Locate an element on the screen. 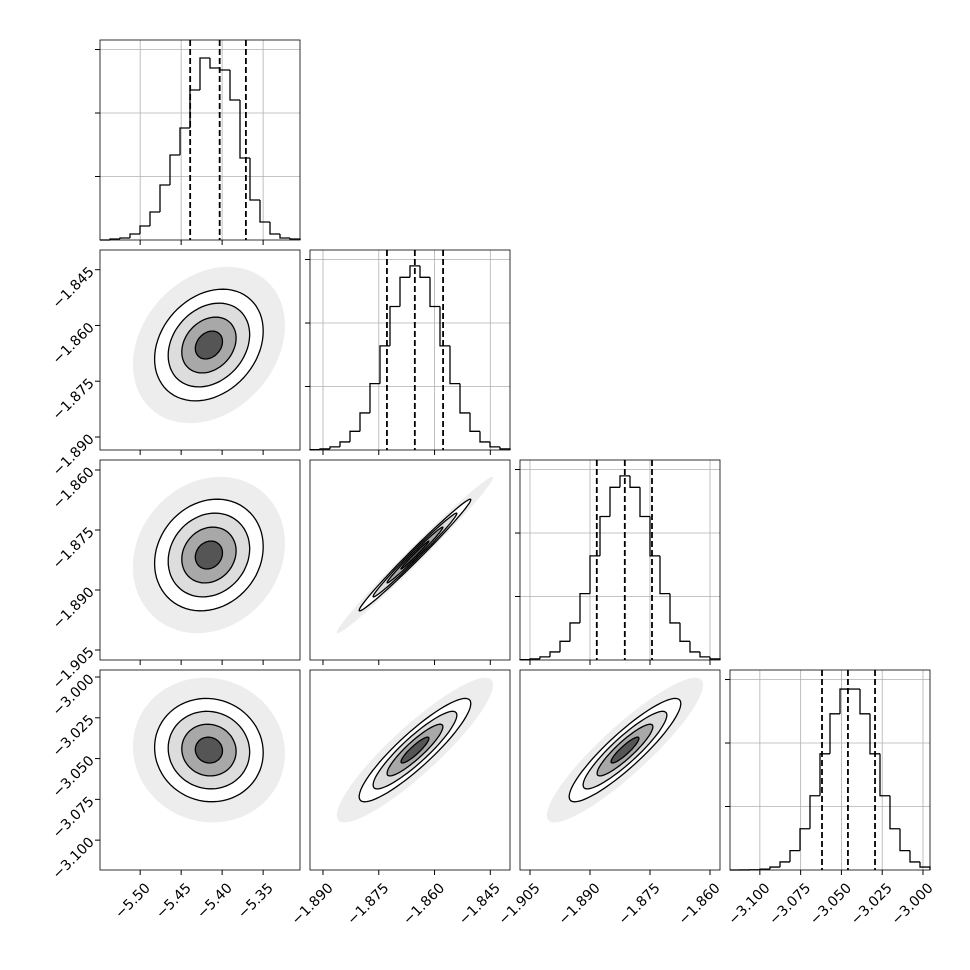  y-tick-label: −1.845 is located at coordinates (74, 288).